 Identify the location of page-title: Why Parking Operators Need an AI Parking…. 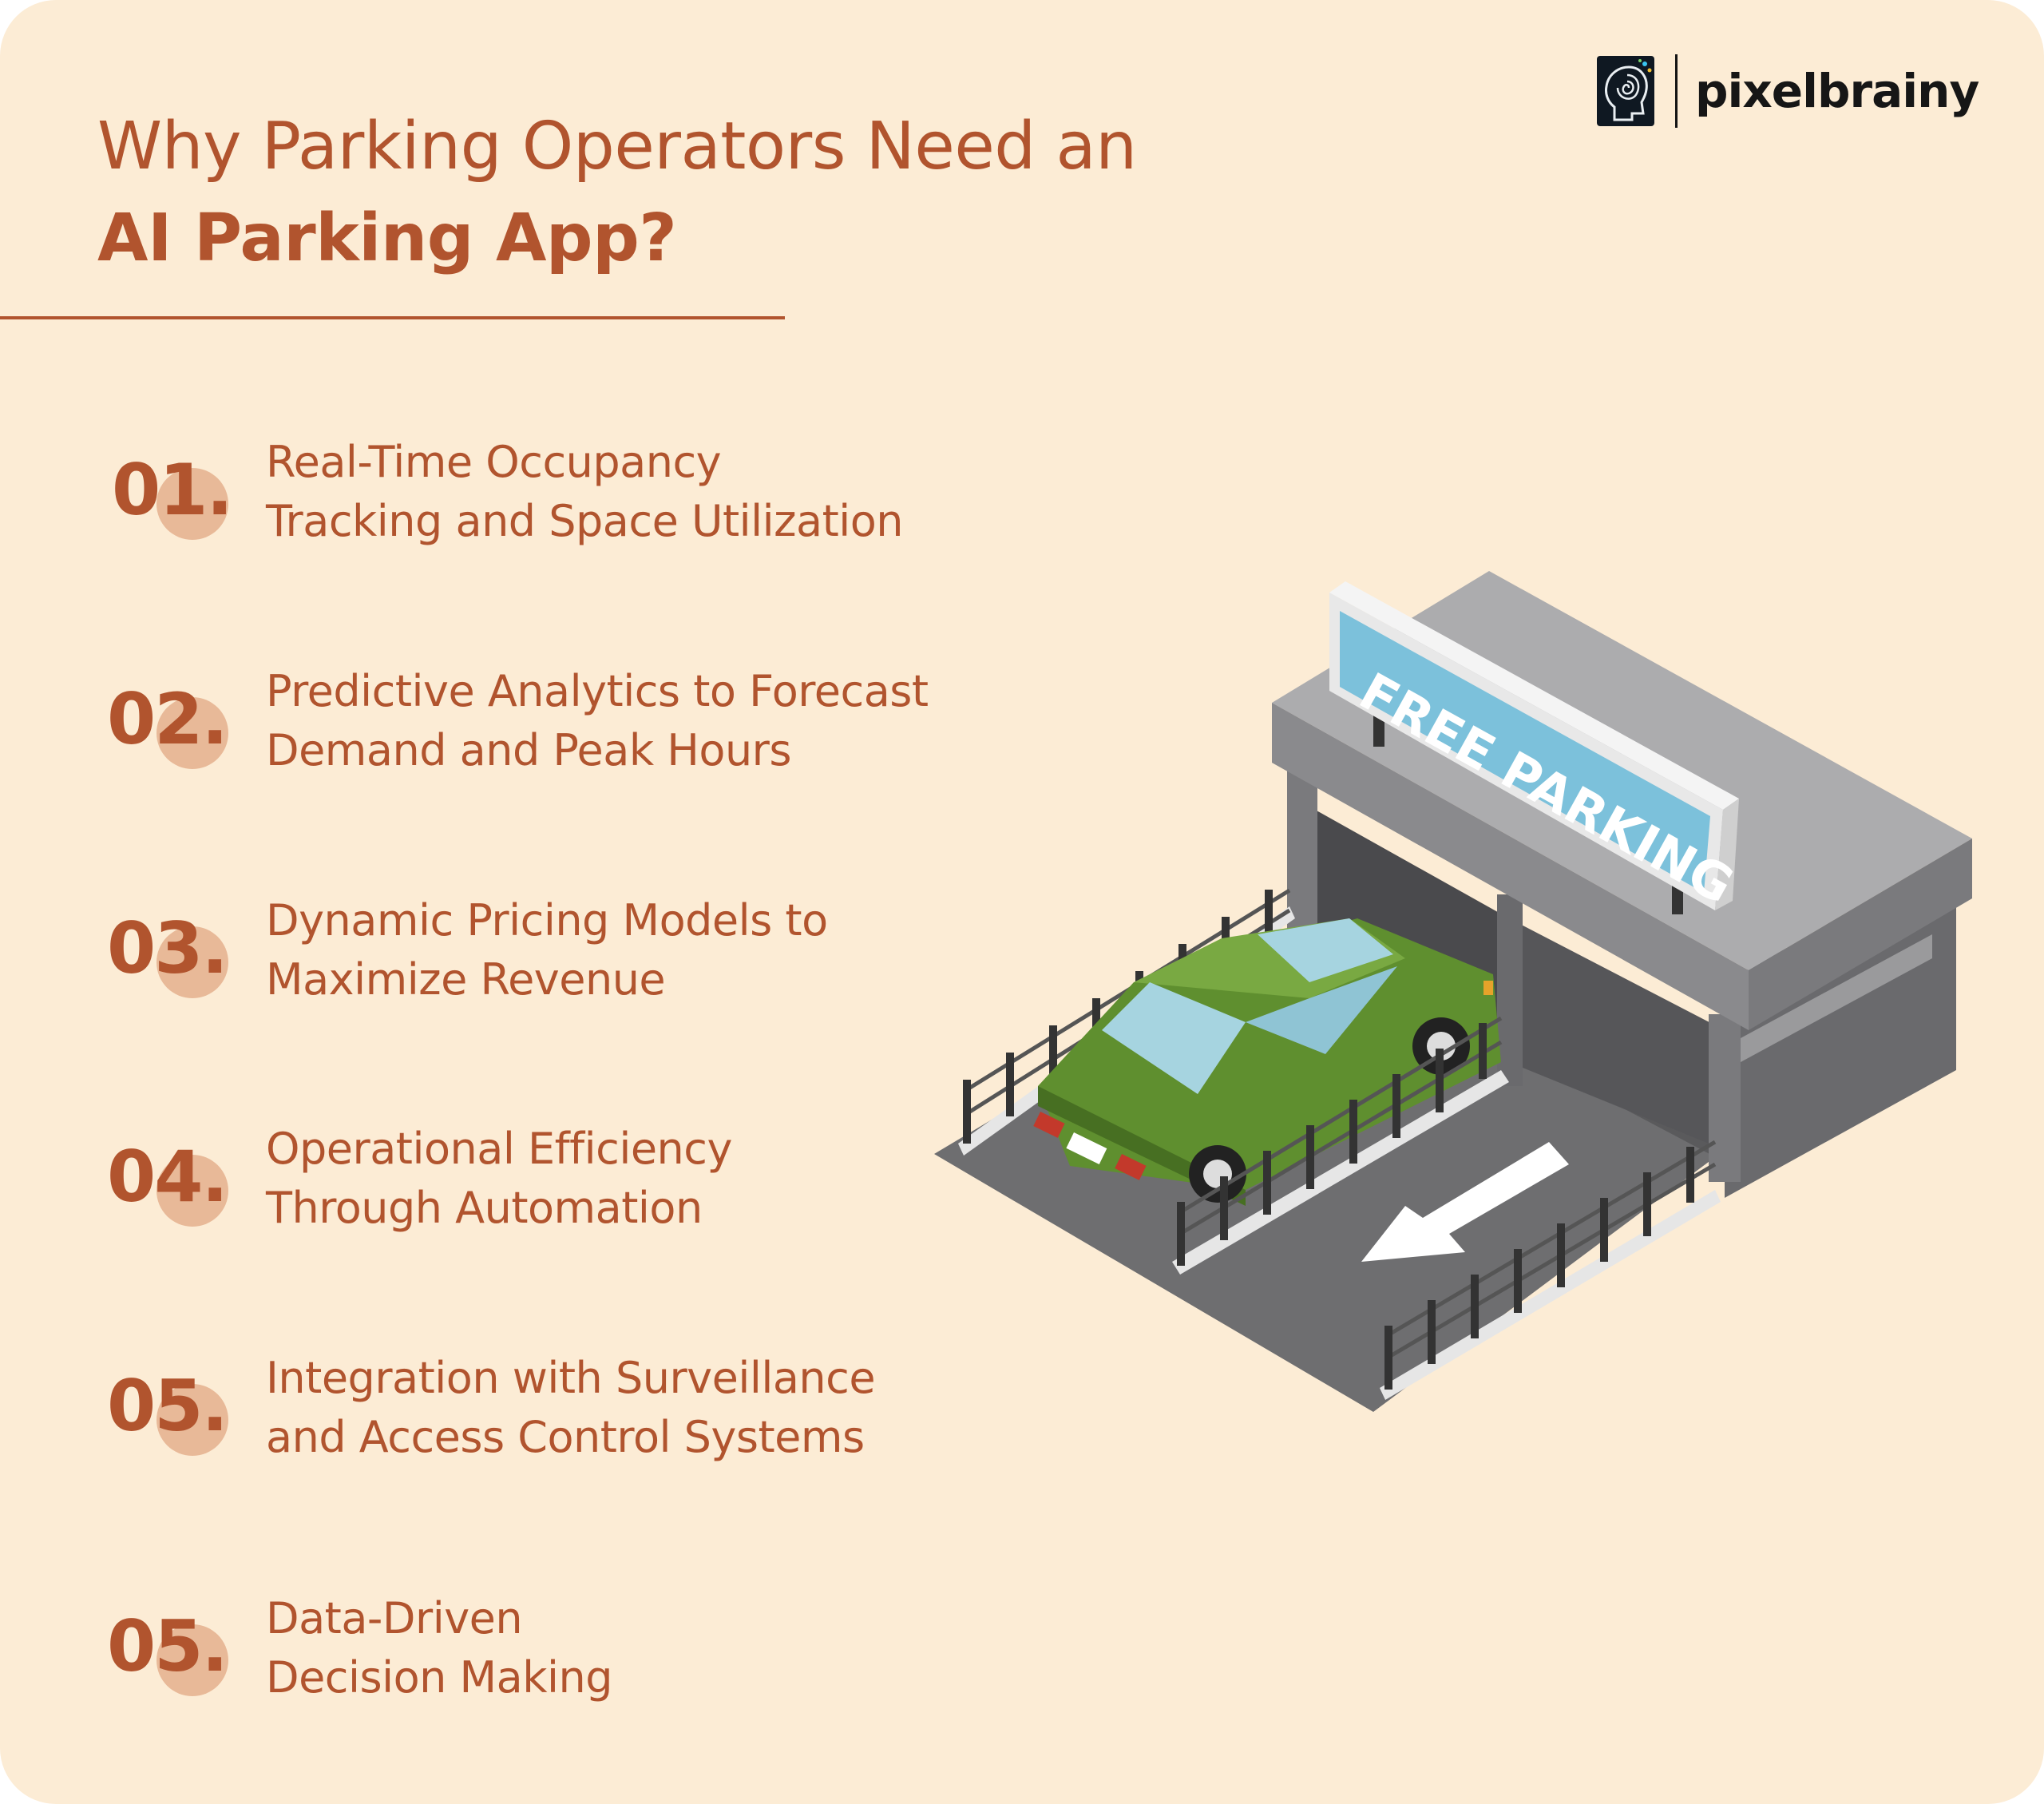
(617, 194).